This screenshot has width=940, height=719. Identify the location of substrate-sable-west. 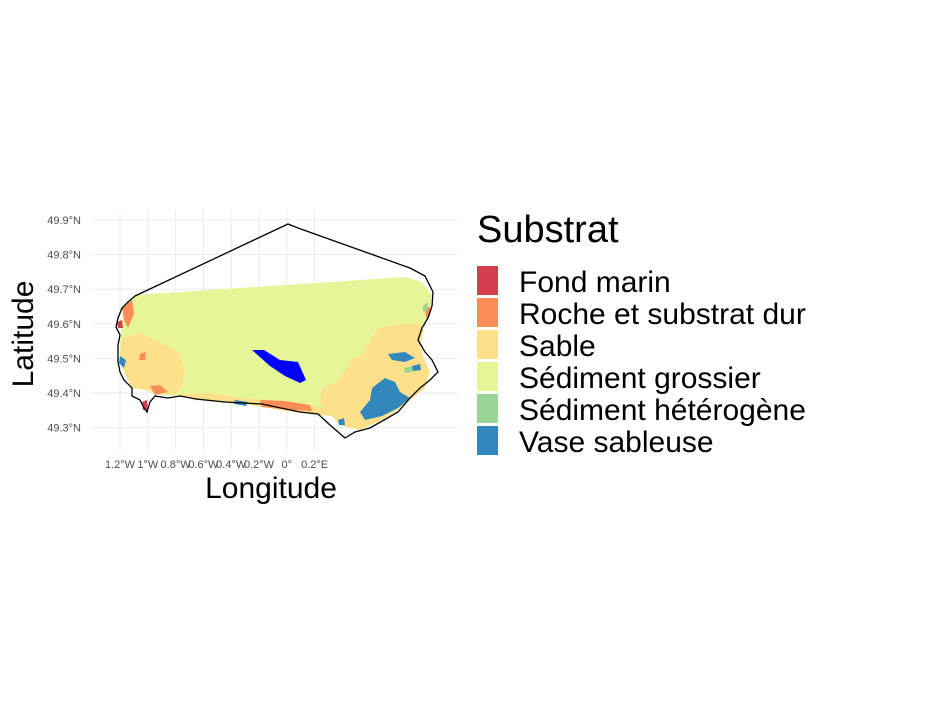
(152, 364).